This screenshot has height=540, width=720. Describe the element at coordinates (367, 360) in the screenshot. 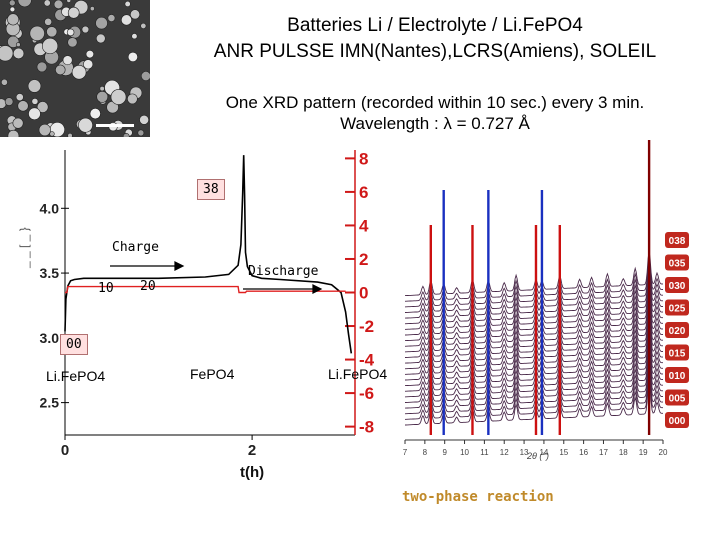

I see `y2-tick-label: -4` at that location.